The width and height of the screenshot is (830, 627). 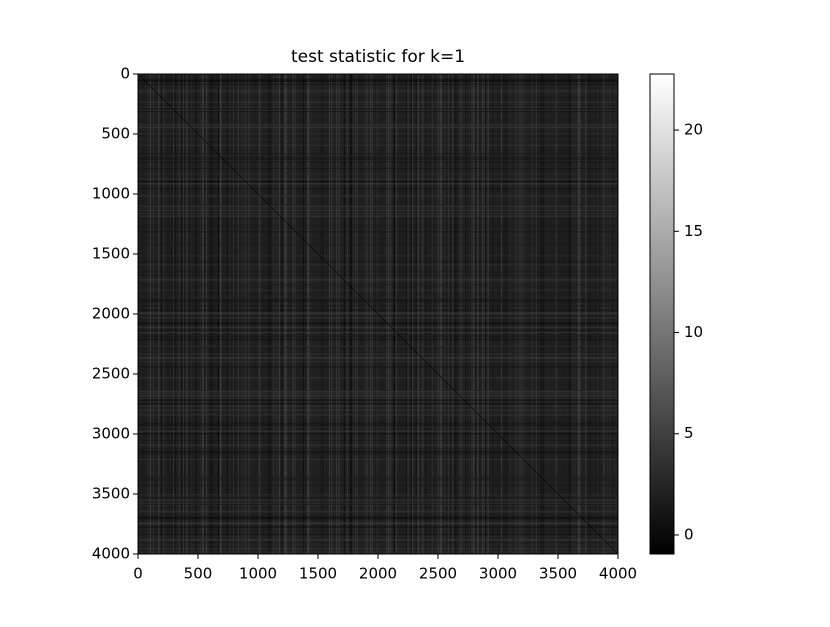 I want to click on colorbar-tick-label: 15, so click(x=693, y=231).